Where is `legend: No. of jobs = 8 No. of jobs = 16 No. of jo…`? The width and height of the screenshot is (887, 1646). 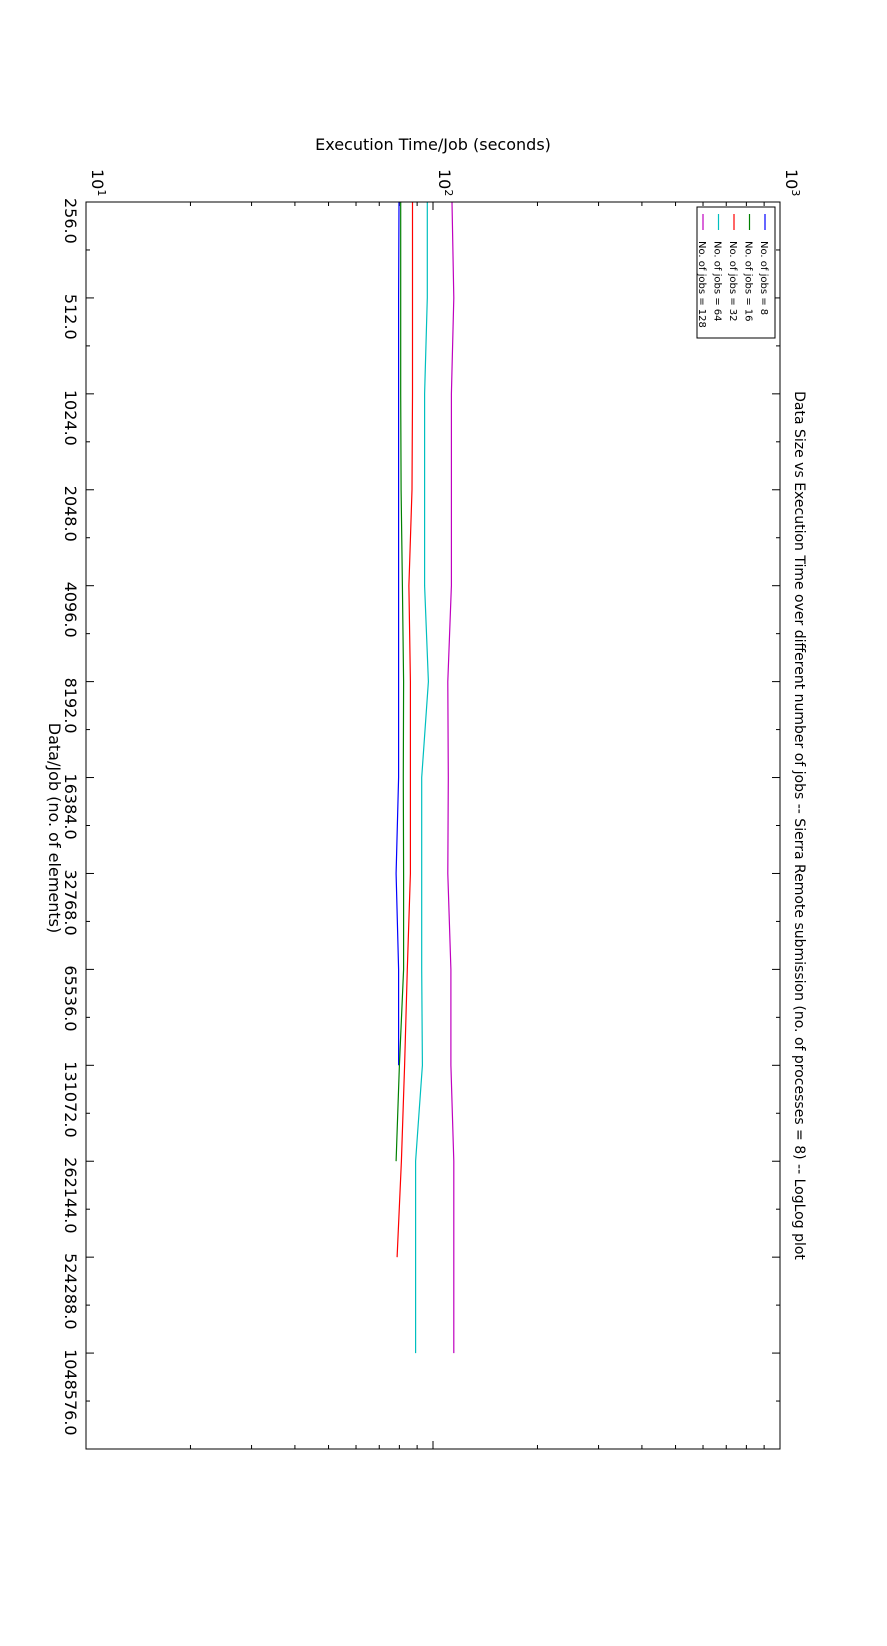 legend: No. of jobs = 8 No. of jobs = 16 No. of jo… is located at coordinates (736, 272).